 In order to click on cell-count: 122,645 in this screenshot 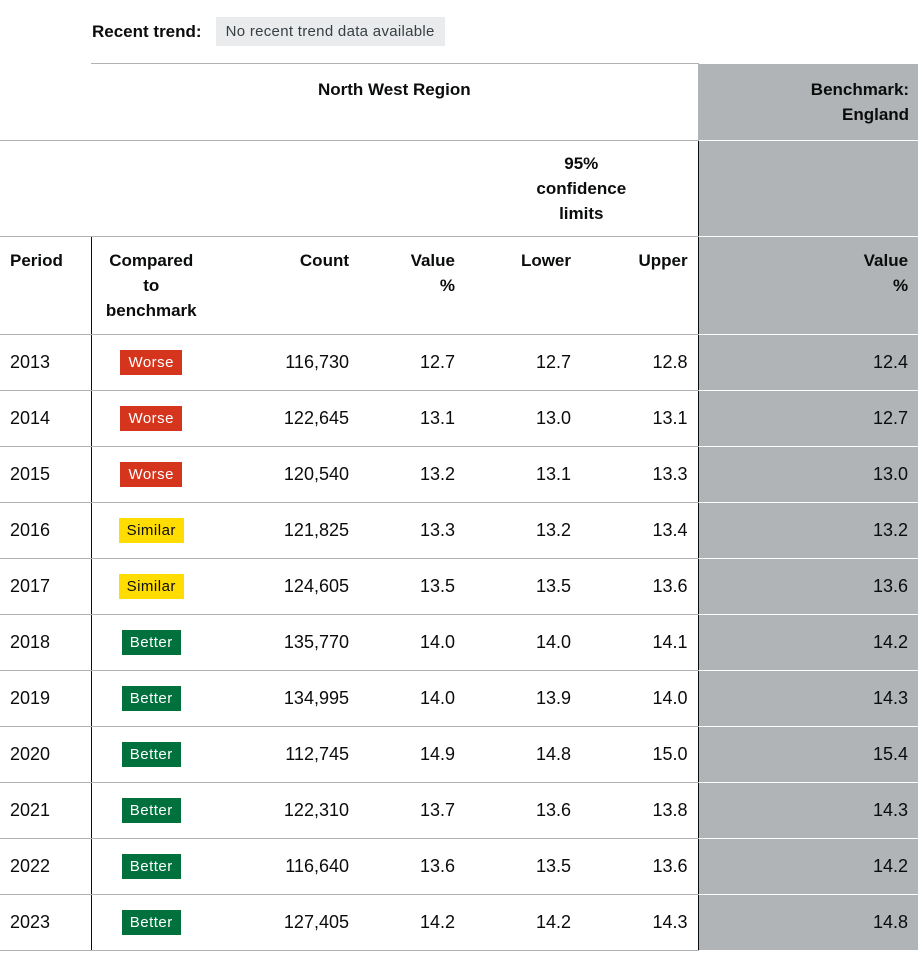, I will do `click(285, 418)`.